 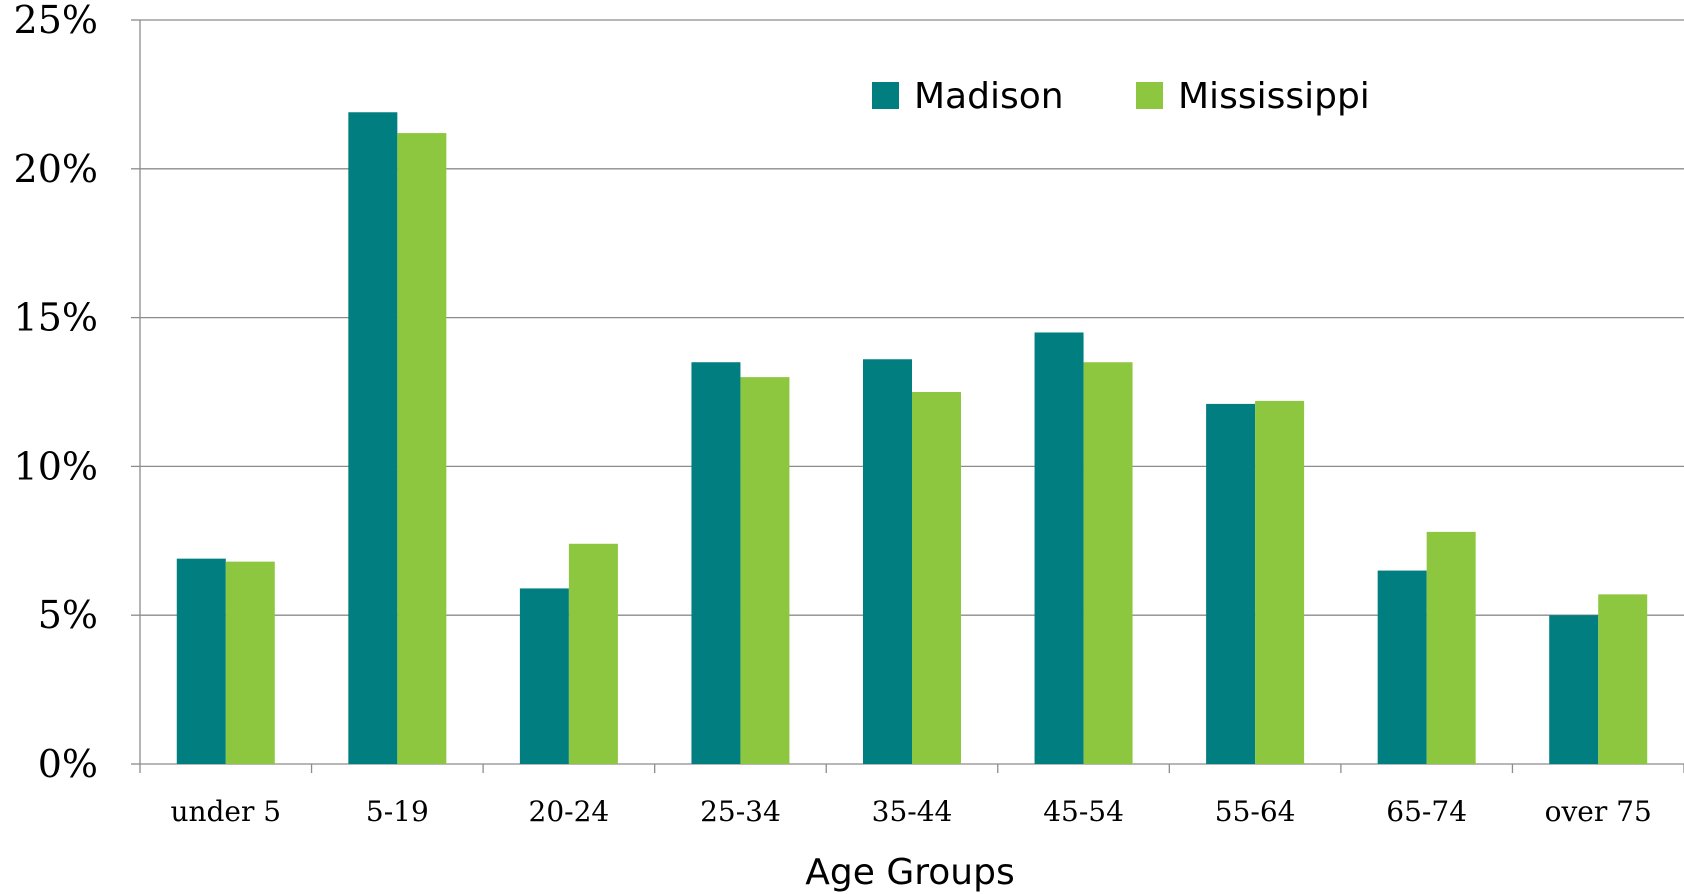 What do you see at coordinates (1598, 811) in the screenshot?
I see `x-tick-label: over 75` at bounding box center [1598, 811].